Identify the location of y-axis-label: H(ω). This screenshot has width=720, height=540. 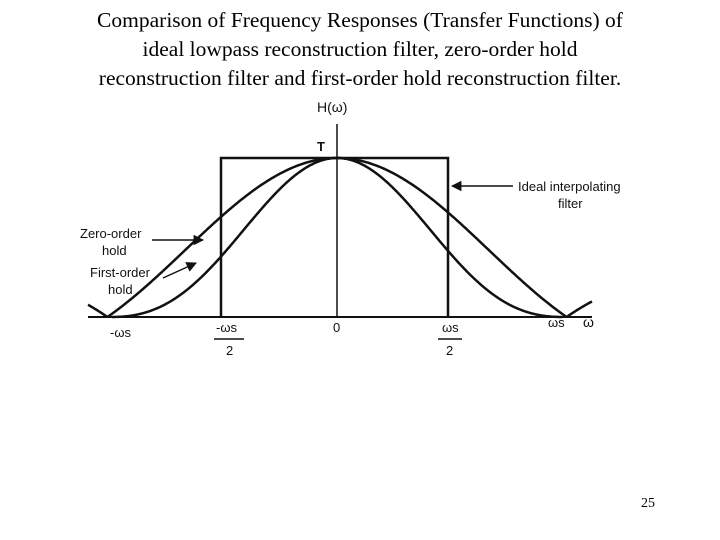
(332, 107).